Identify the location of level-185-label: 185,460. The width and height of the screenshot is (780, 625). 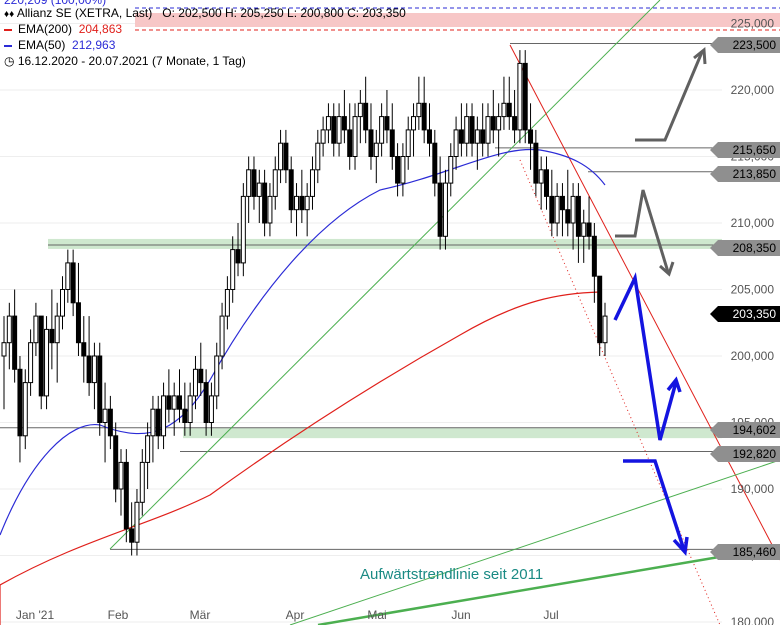
(745, 552).